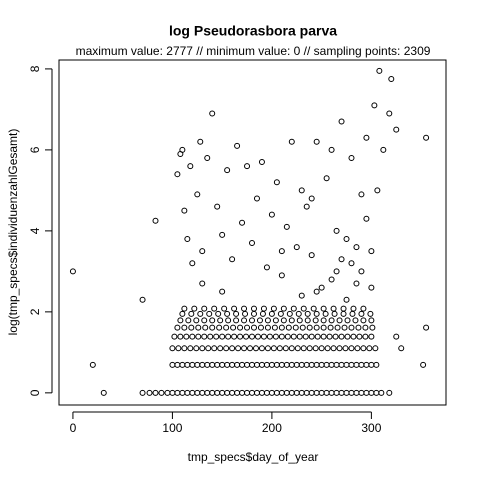 The image size is (480, 480). I want to click on x-tick-label: 100, so click(172, 428).